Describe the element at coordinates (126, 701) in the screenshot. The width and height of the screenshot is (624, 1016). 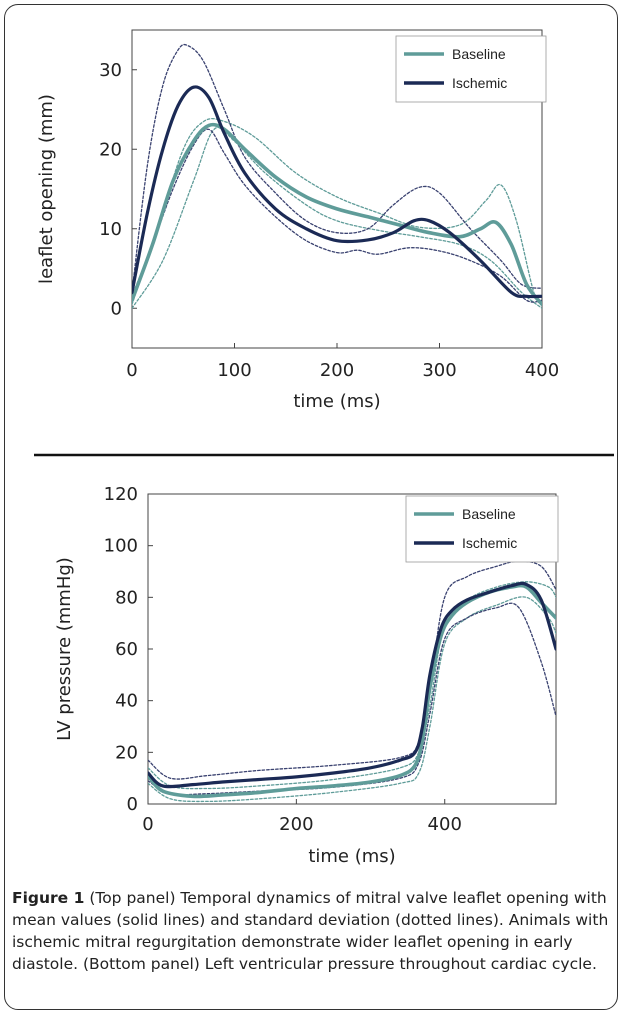
I see `y-tick-label: 40` at that location.